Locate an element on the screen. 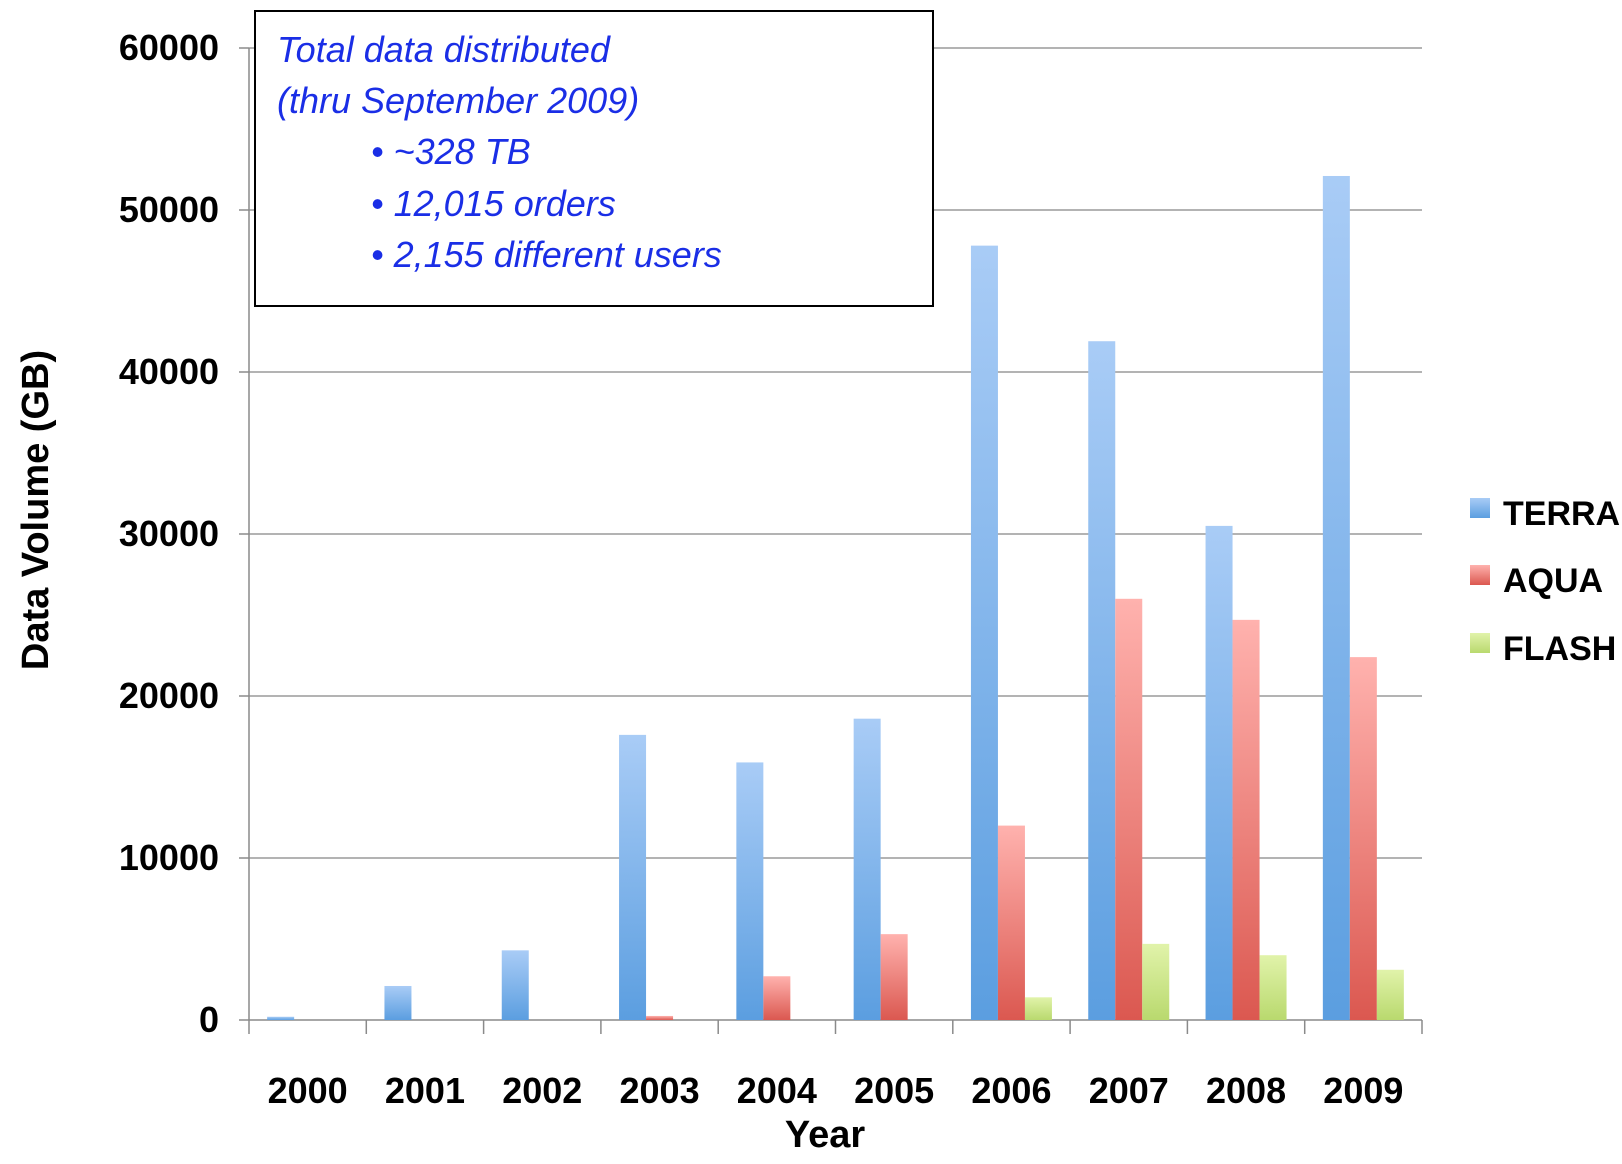  bar-terra-2006 is located at coordinates (984, 632).